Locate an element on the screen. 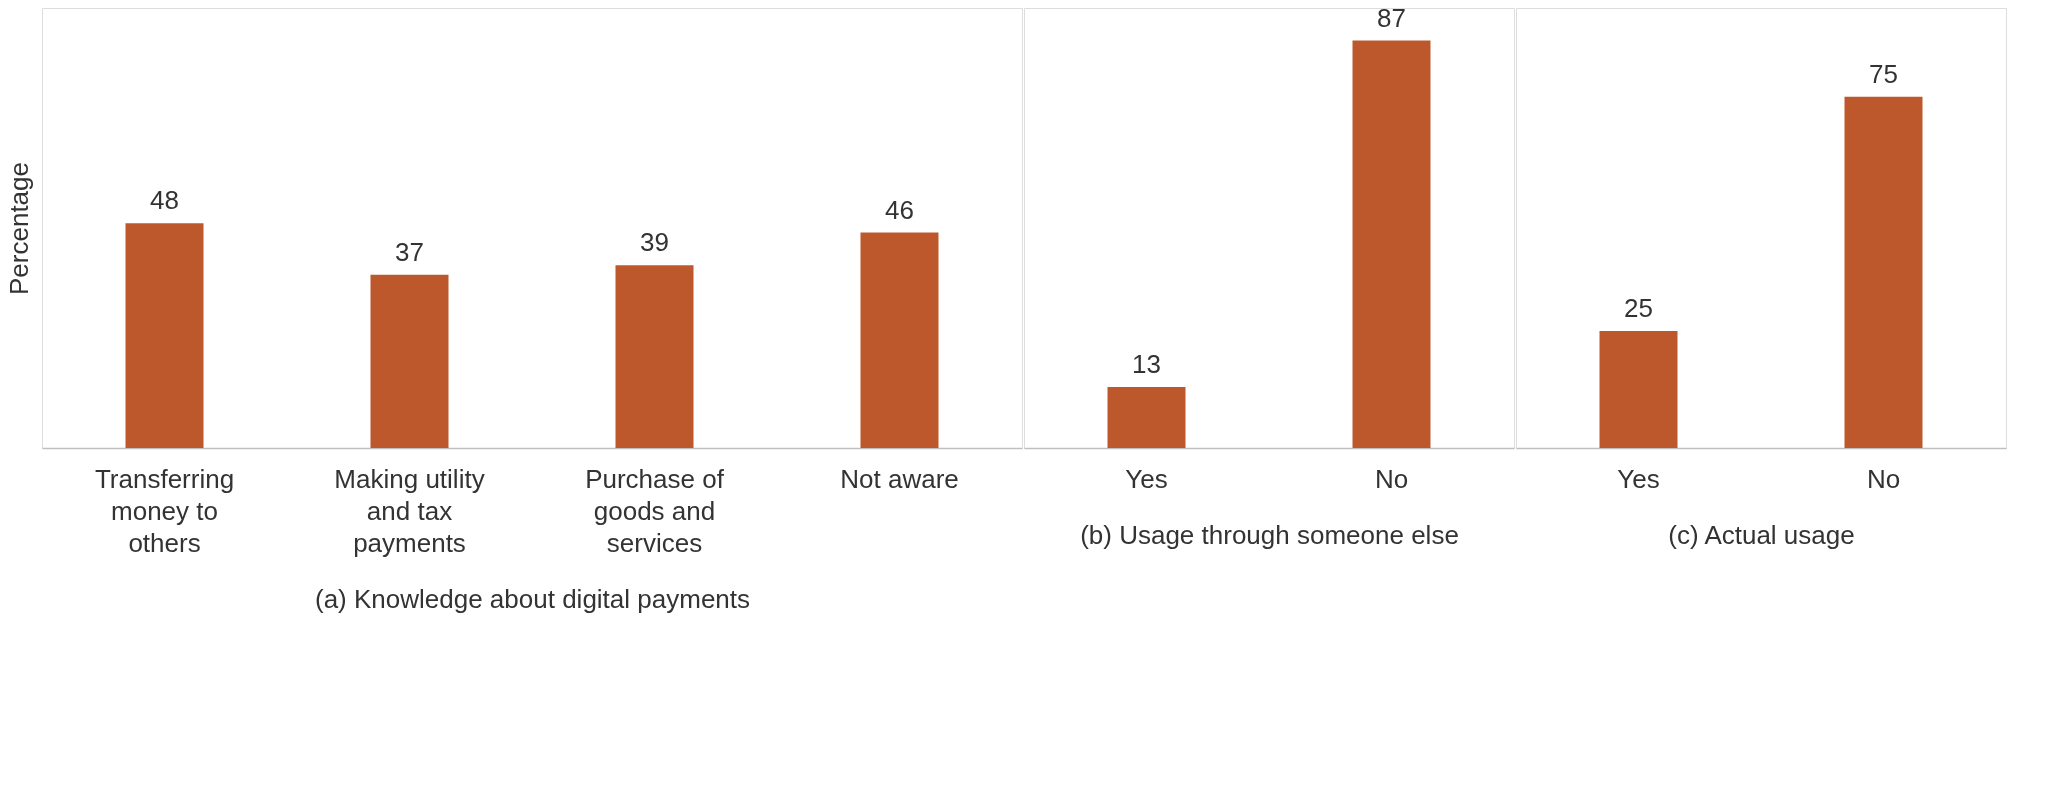  data-label: 48 is located at coordinates (164, 200).